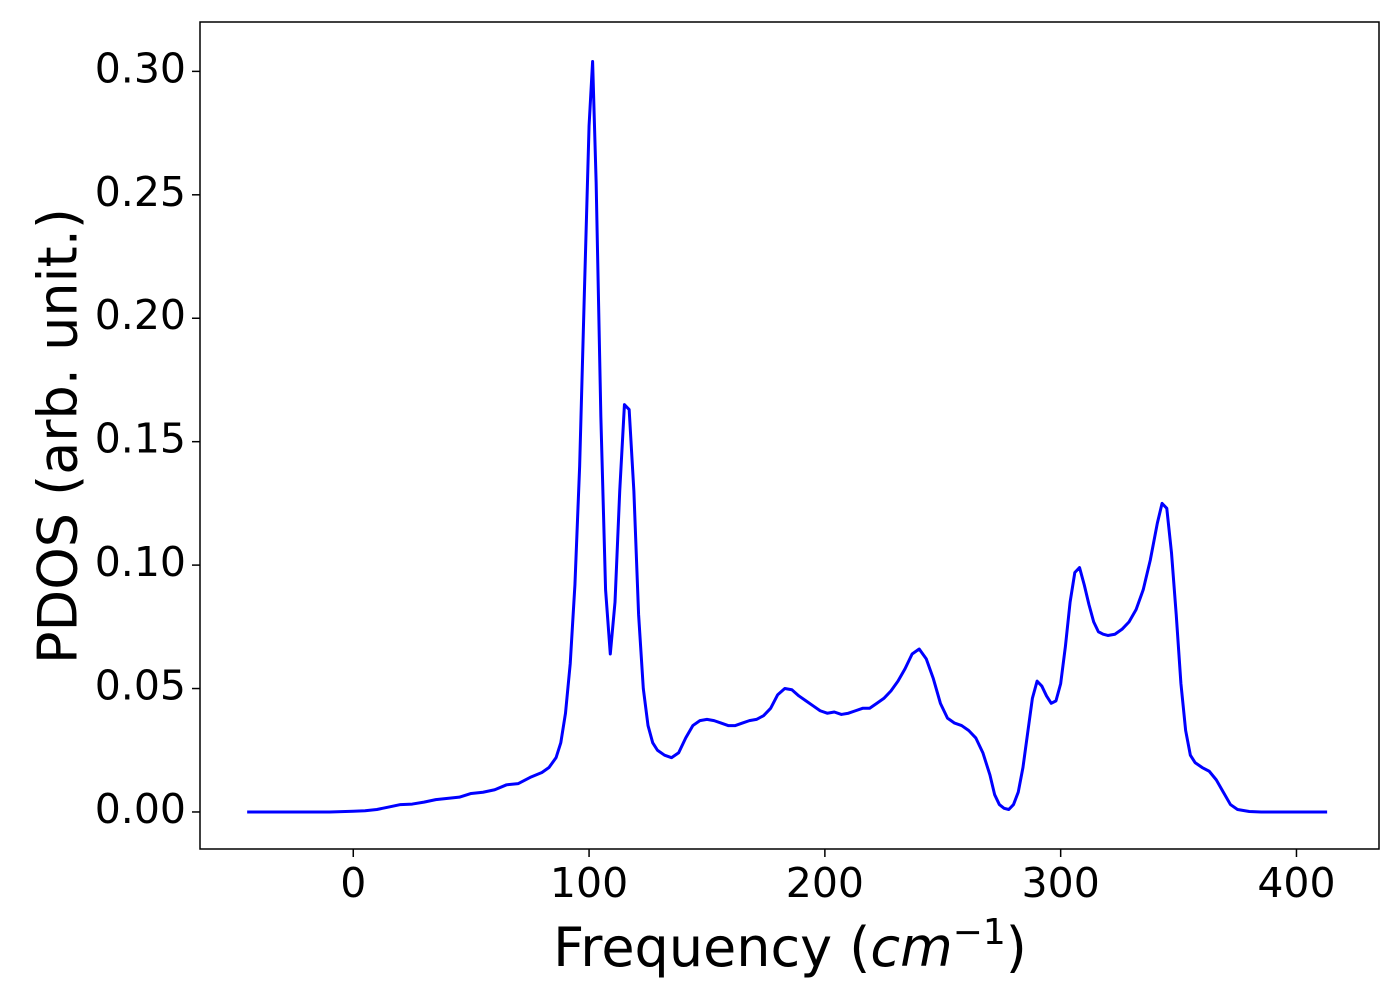 The width and height of the screenshot is (1400, 1000). Describe the element at coordinates (1016, 947) in the screenshot. I see `x-axis-label-part: )` at that location.